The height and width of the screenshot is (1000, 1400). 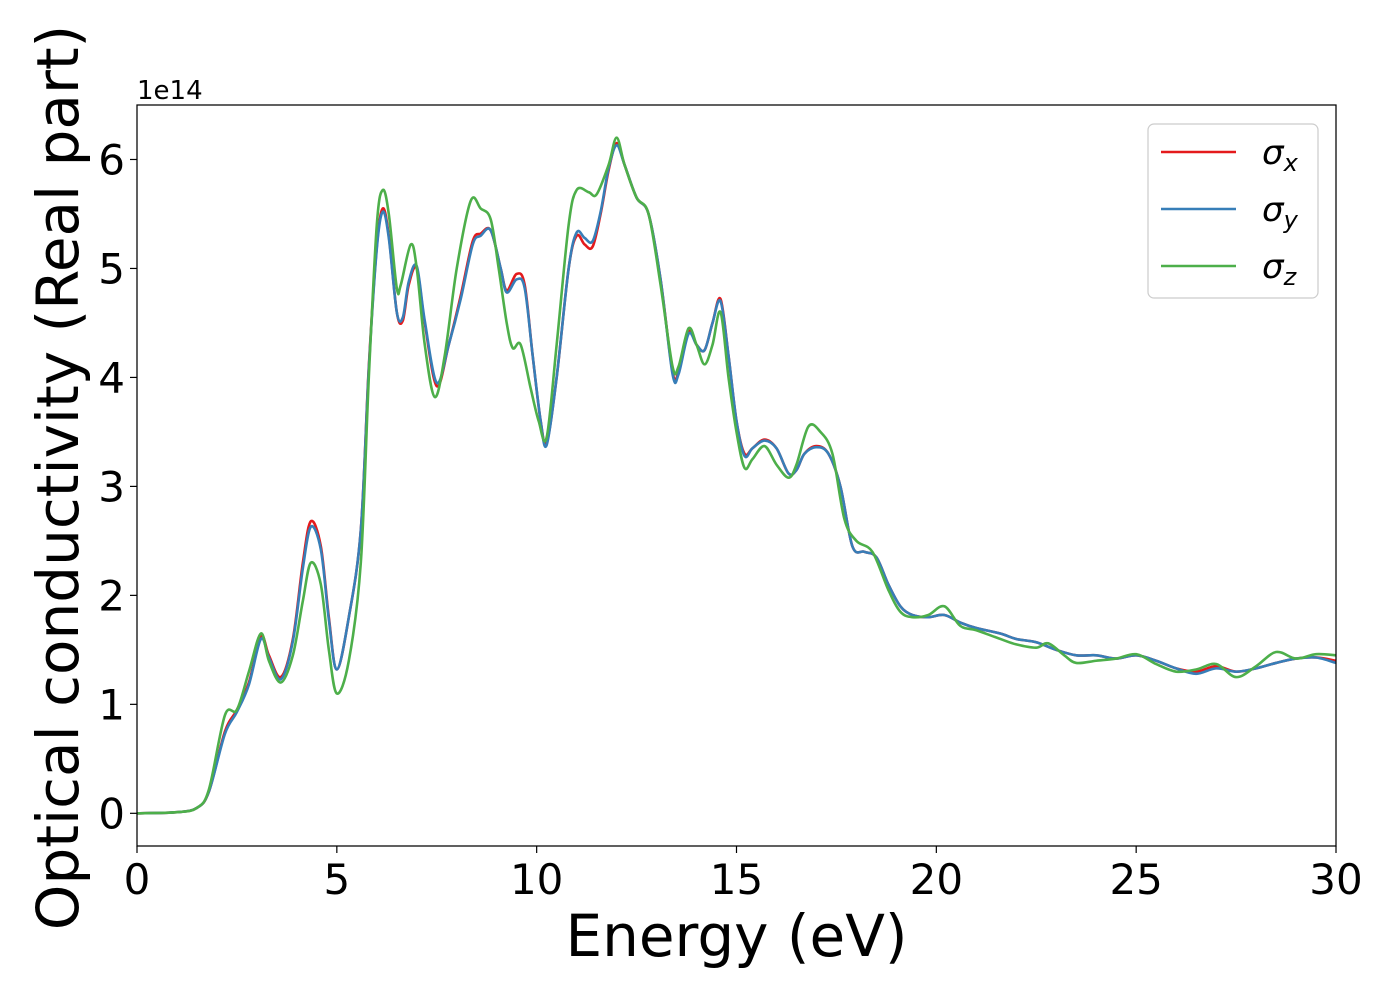 What do you see at coordinates (536, 879) in the screenshot?
I see `x-tick-label: 10` at bounding box center [536, 879].